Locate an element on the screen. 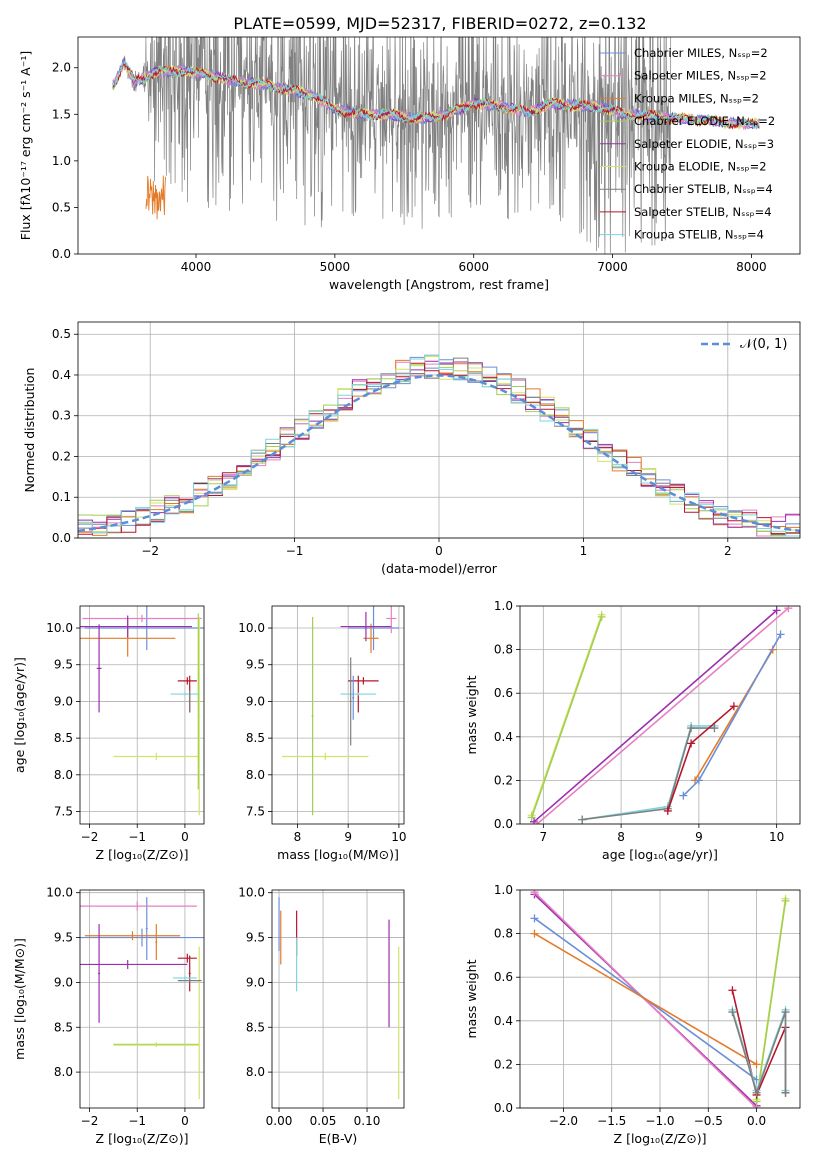  legend-entry: Kroupa ELODIE, Nₛₛₚ=2 is located at coordinates (700, 167).